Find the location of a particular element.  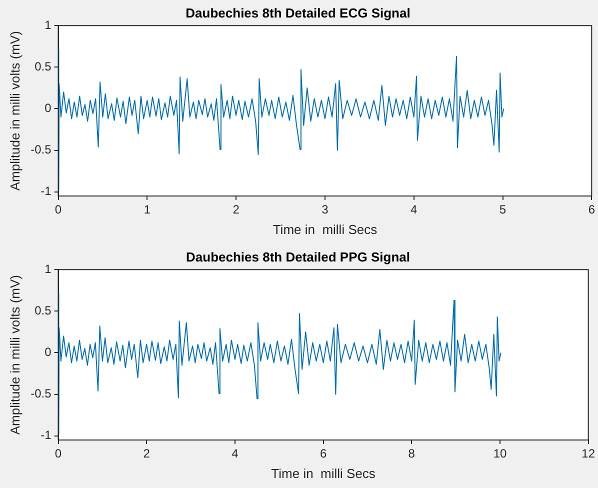

x-tick-label: 10 is located at coordinates (500, 453).